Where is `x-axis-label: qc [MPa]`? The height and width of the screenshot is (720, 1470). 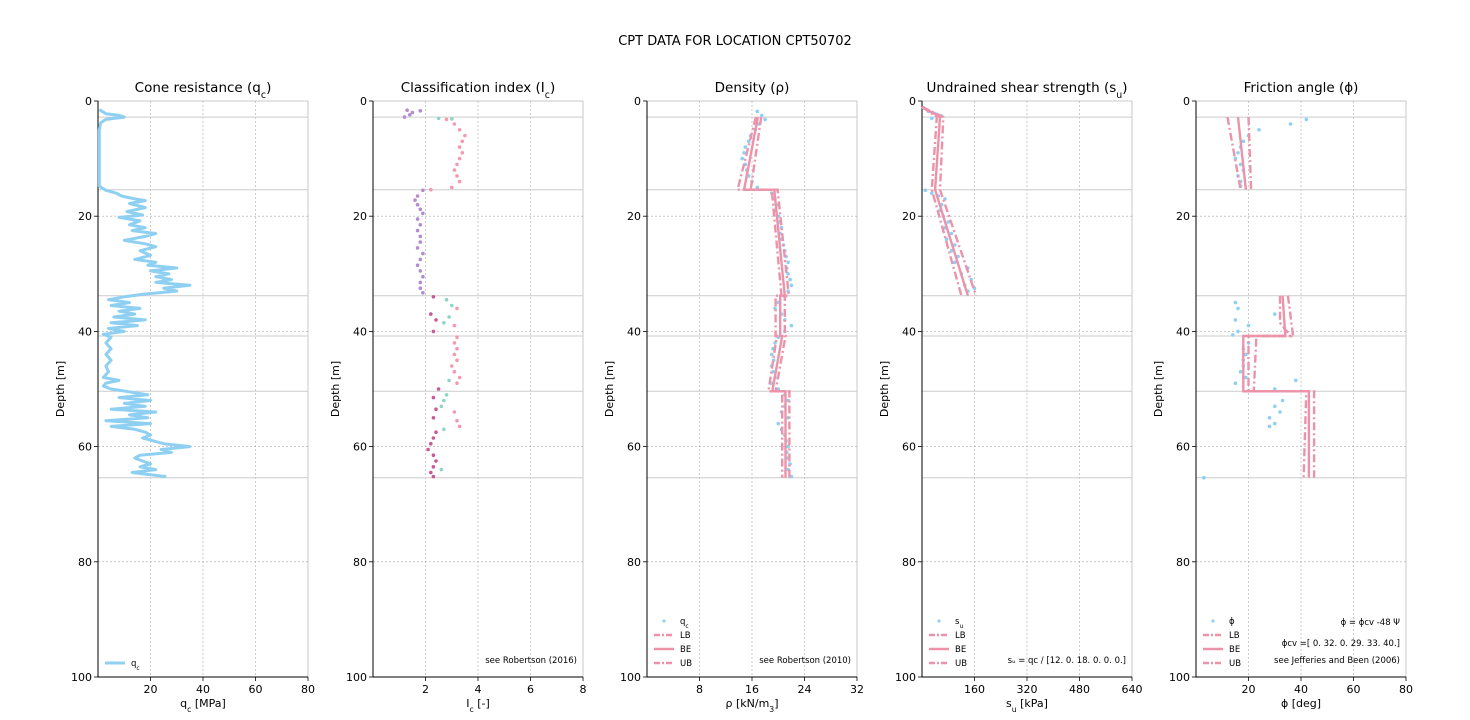
x-axis-label: qc [MPa] is located at coordinates (203, 705).